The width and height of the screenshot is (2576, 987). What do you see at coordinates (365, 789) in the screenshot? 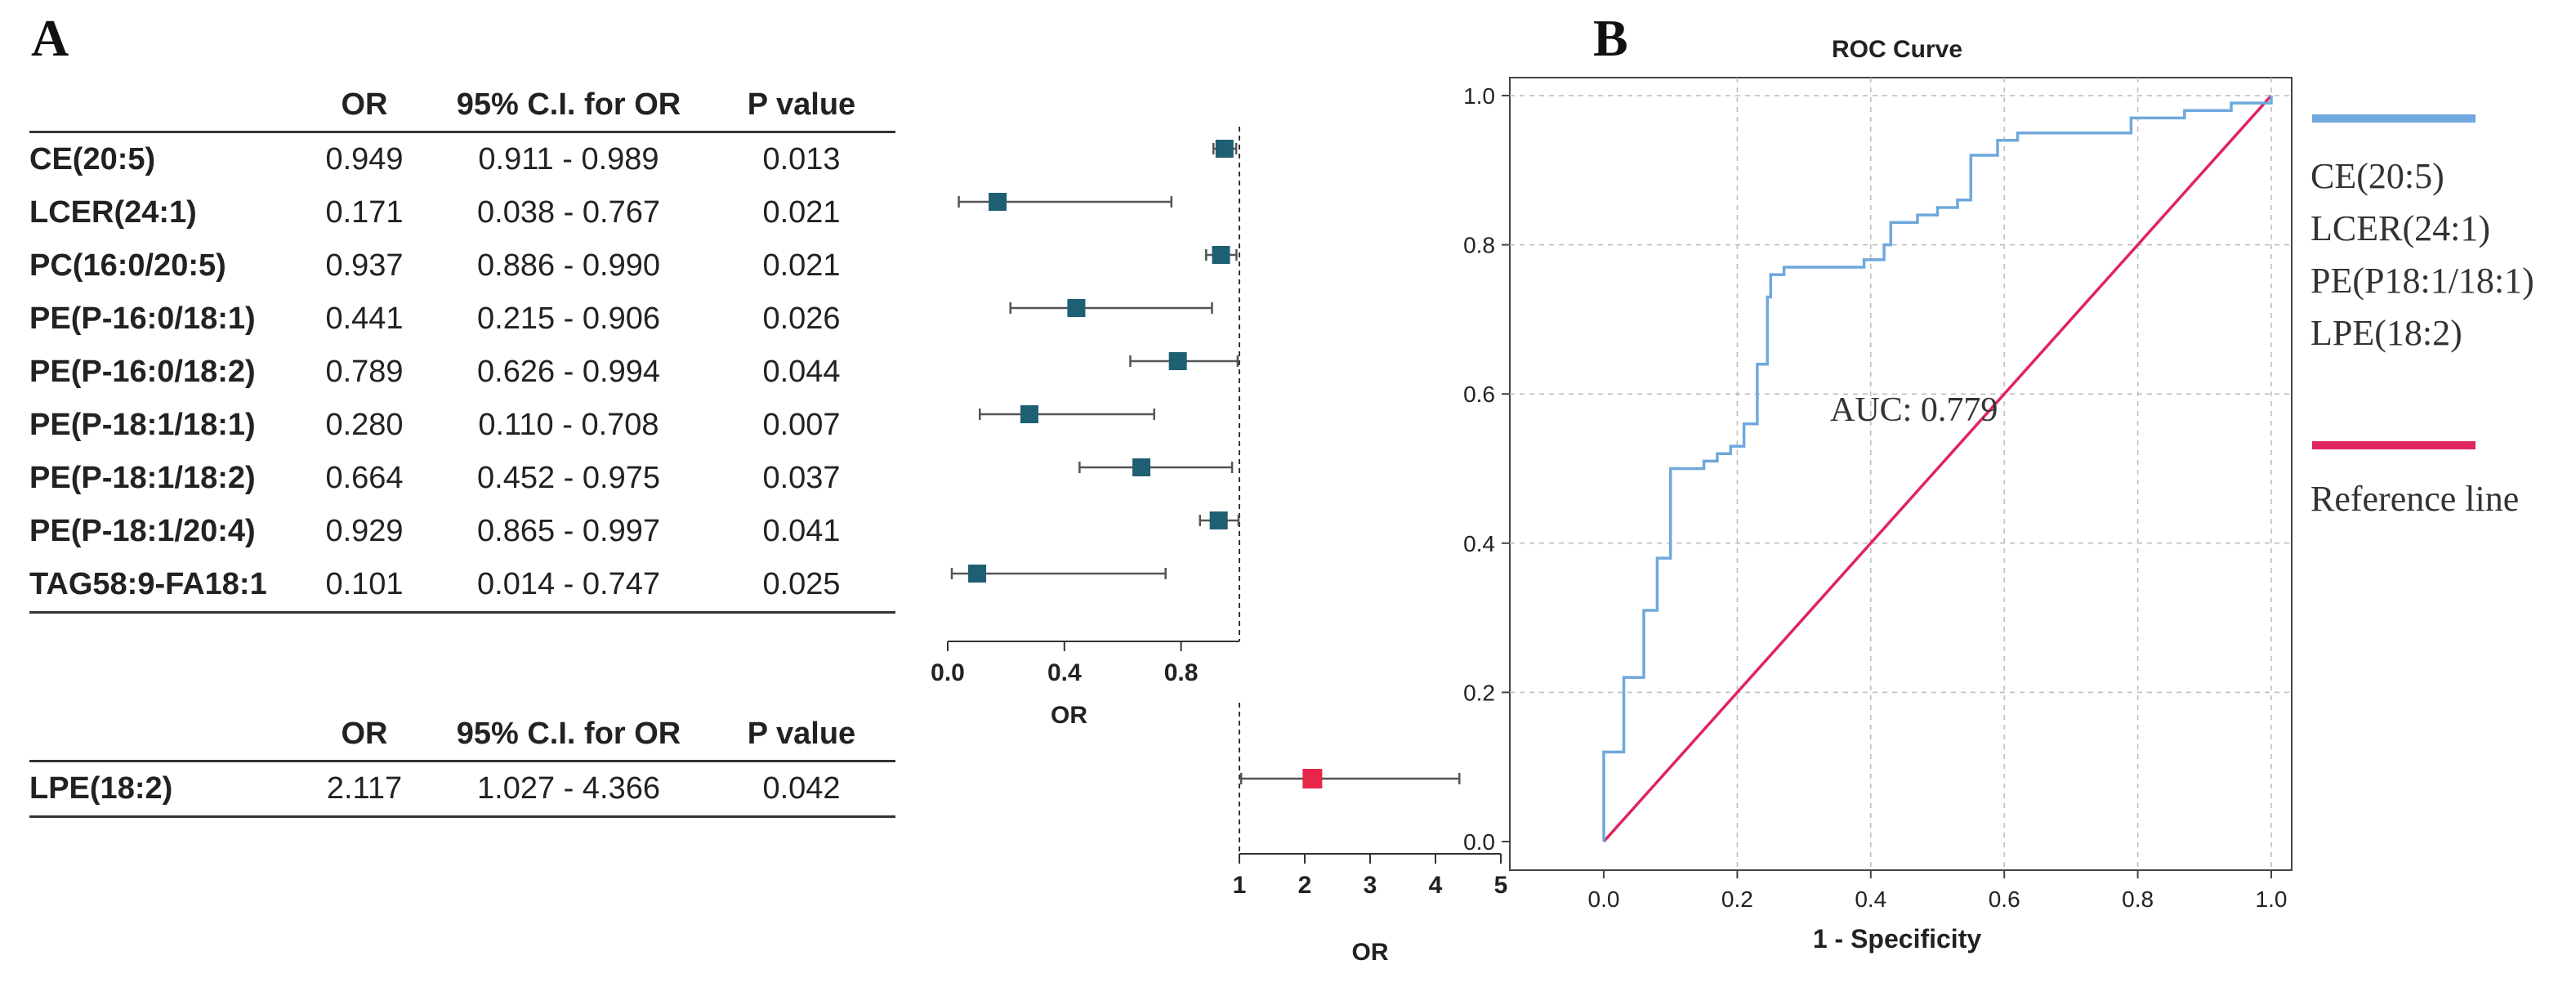
I see `or-value-cell: 2.117` at bounding box center [365, 789].